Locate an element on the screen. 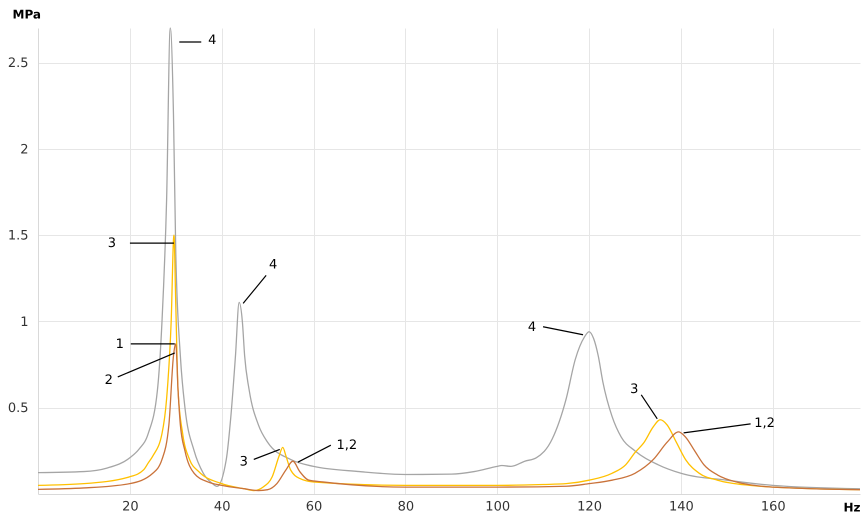  x-tick-label: 140 is located at coordinates (681, 507).